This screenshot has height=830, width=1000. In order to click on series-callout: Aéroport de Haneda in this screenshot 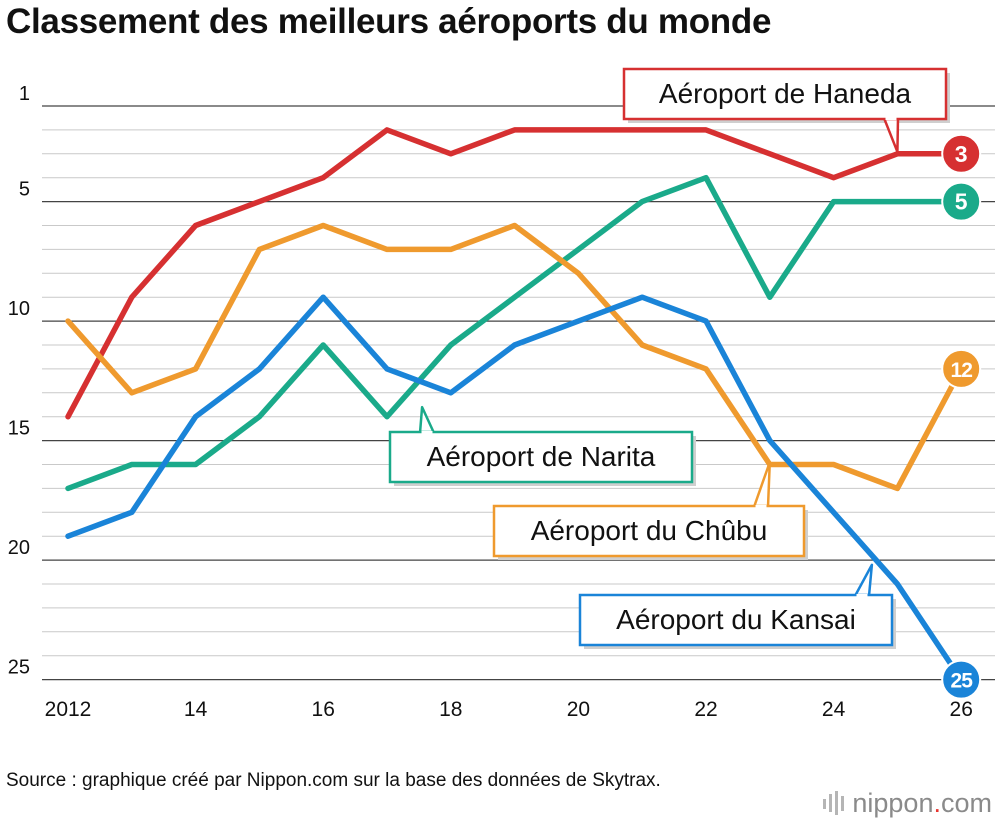, I will do `click(786, 110)`.